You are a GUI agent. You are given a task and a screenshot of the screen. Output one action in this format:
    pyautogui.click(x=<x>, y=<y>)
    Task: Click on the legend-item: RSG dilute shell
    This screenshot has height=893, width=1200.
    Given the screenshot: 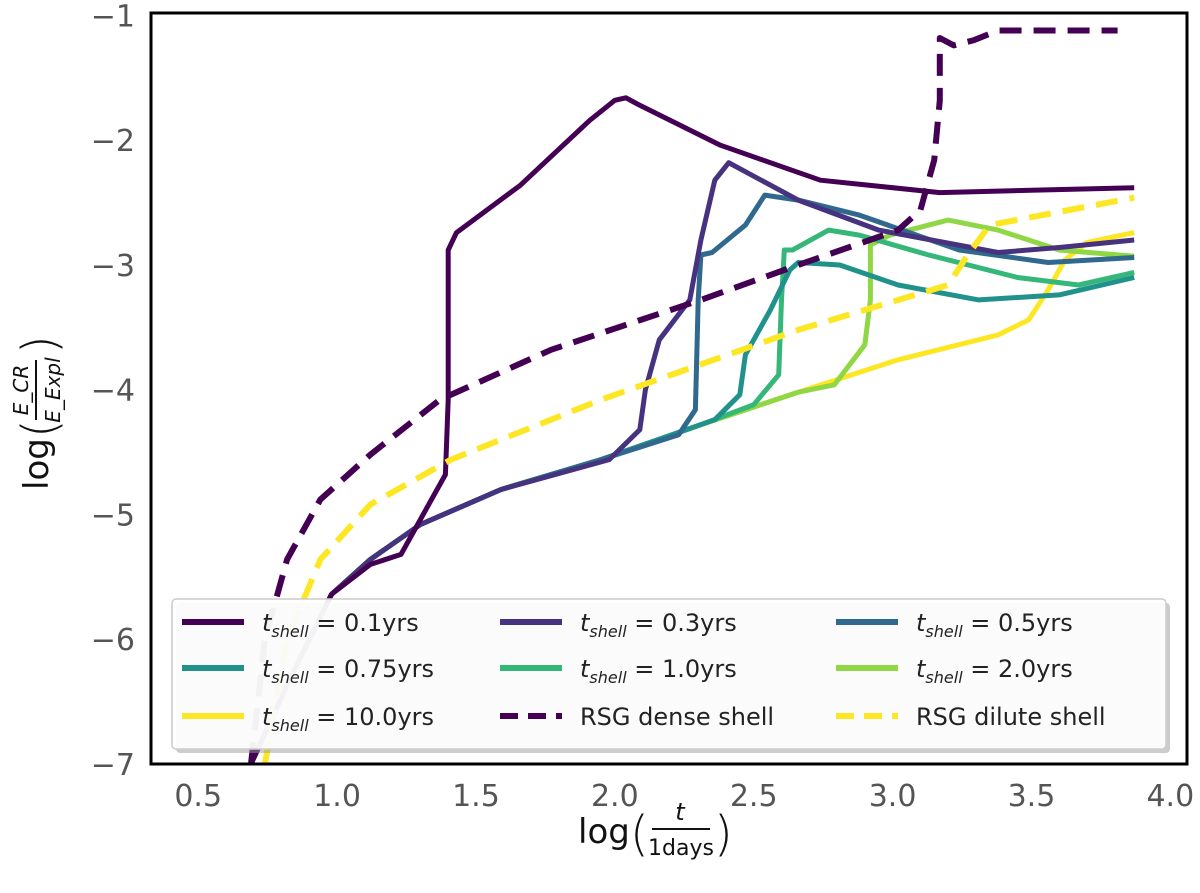 What is the action you would take?
    pyautogui.click(x=971, y=717)
    